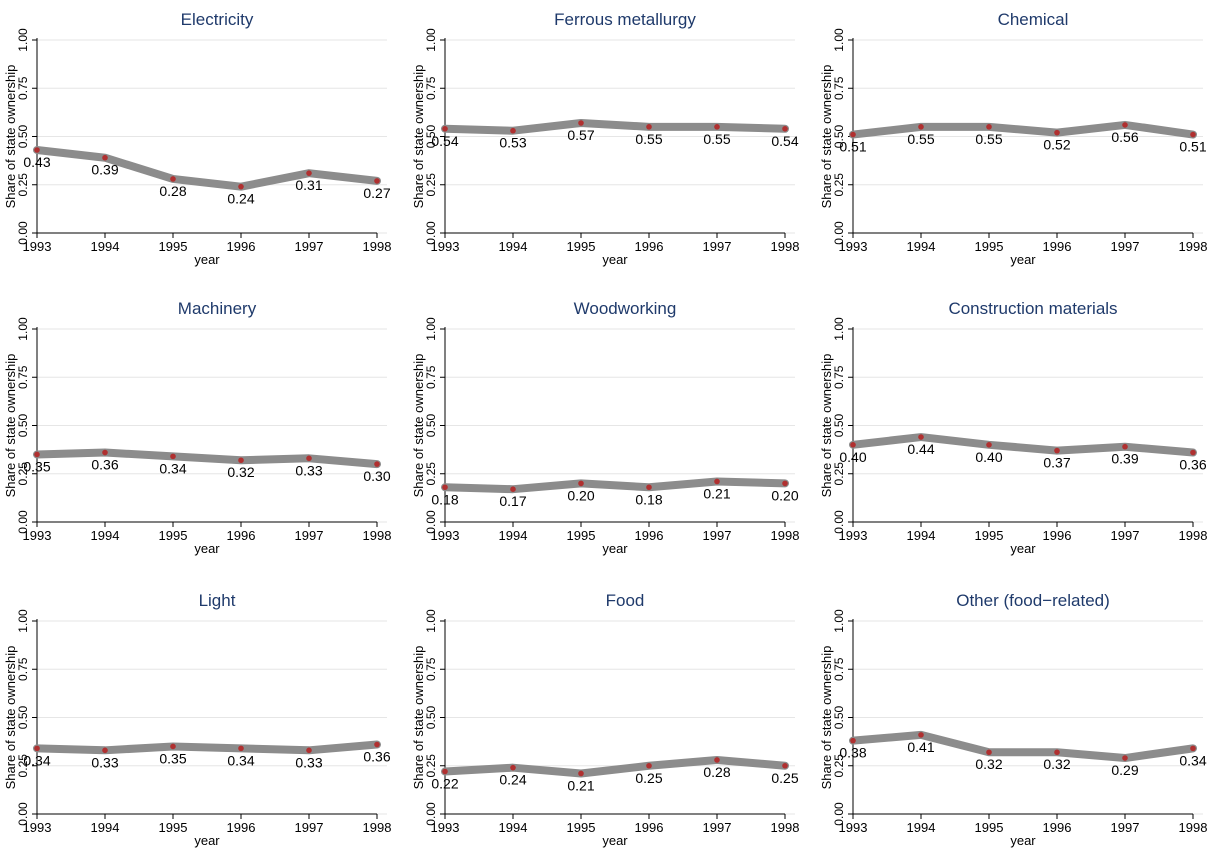 Image resolution: width=1216 pixels, height=858 pixels. I want to click on data-label: 0.33, so click(308, 762).